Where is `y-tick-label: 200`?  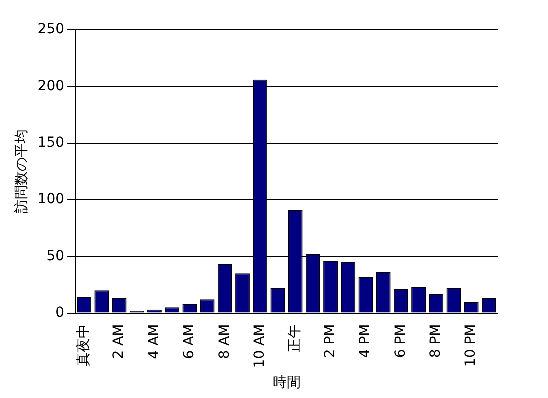
y-tick-label: 200 is located at coordinates (51, 86).